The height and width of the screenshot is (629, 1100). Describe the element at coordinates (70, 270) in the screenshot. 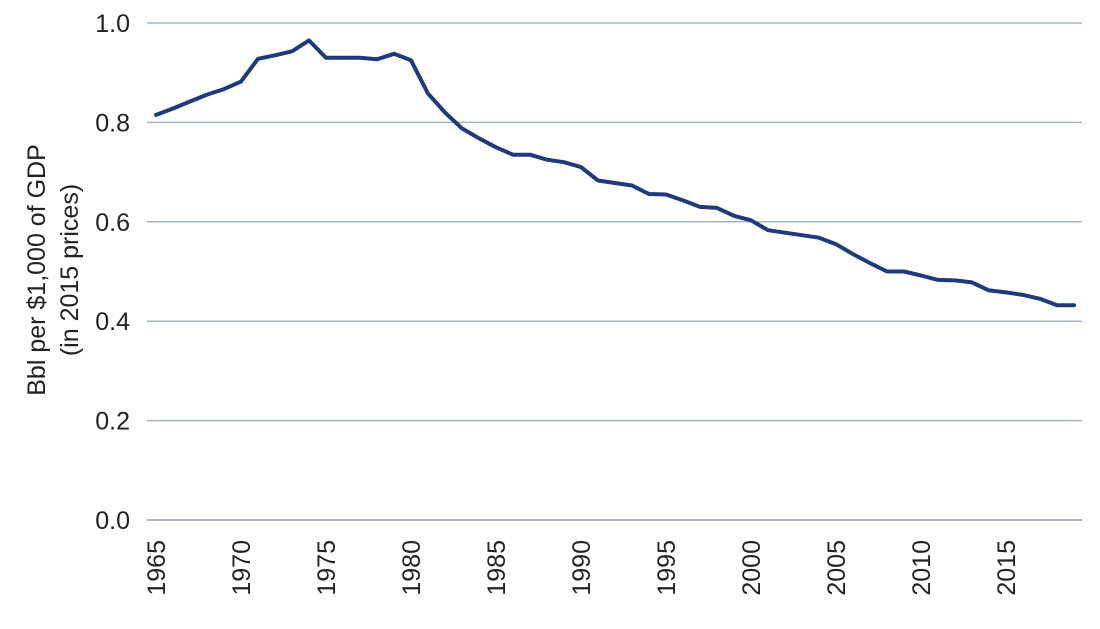

I see `y-axis-title-line-2: (in 2015 prices)` at that location.